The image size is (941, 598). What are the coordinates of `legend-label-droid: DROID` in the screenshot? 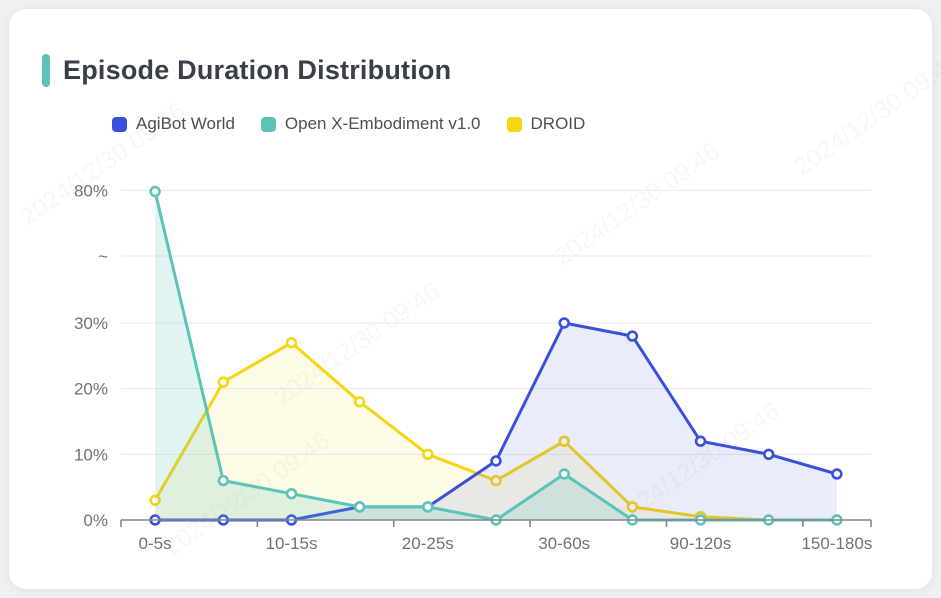 It's located at (558, 123).